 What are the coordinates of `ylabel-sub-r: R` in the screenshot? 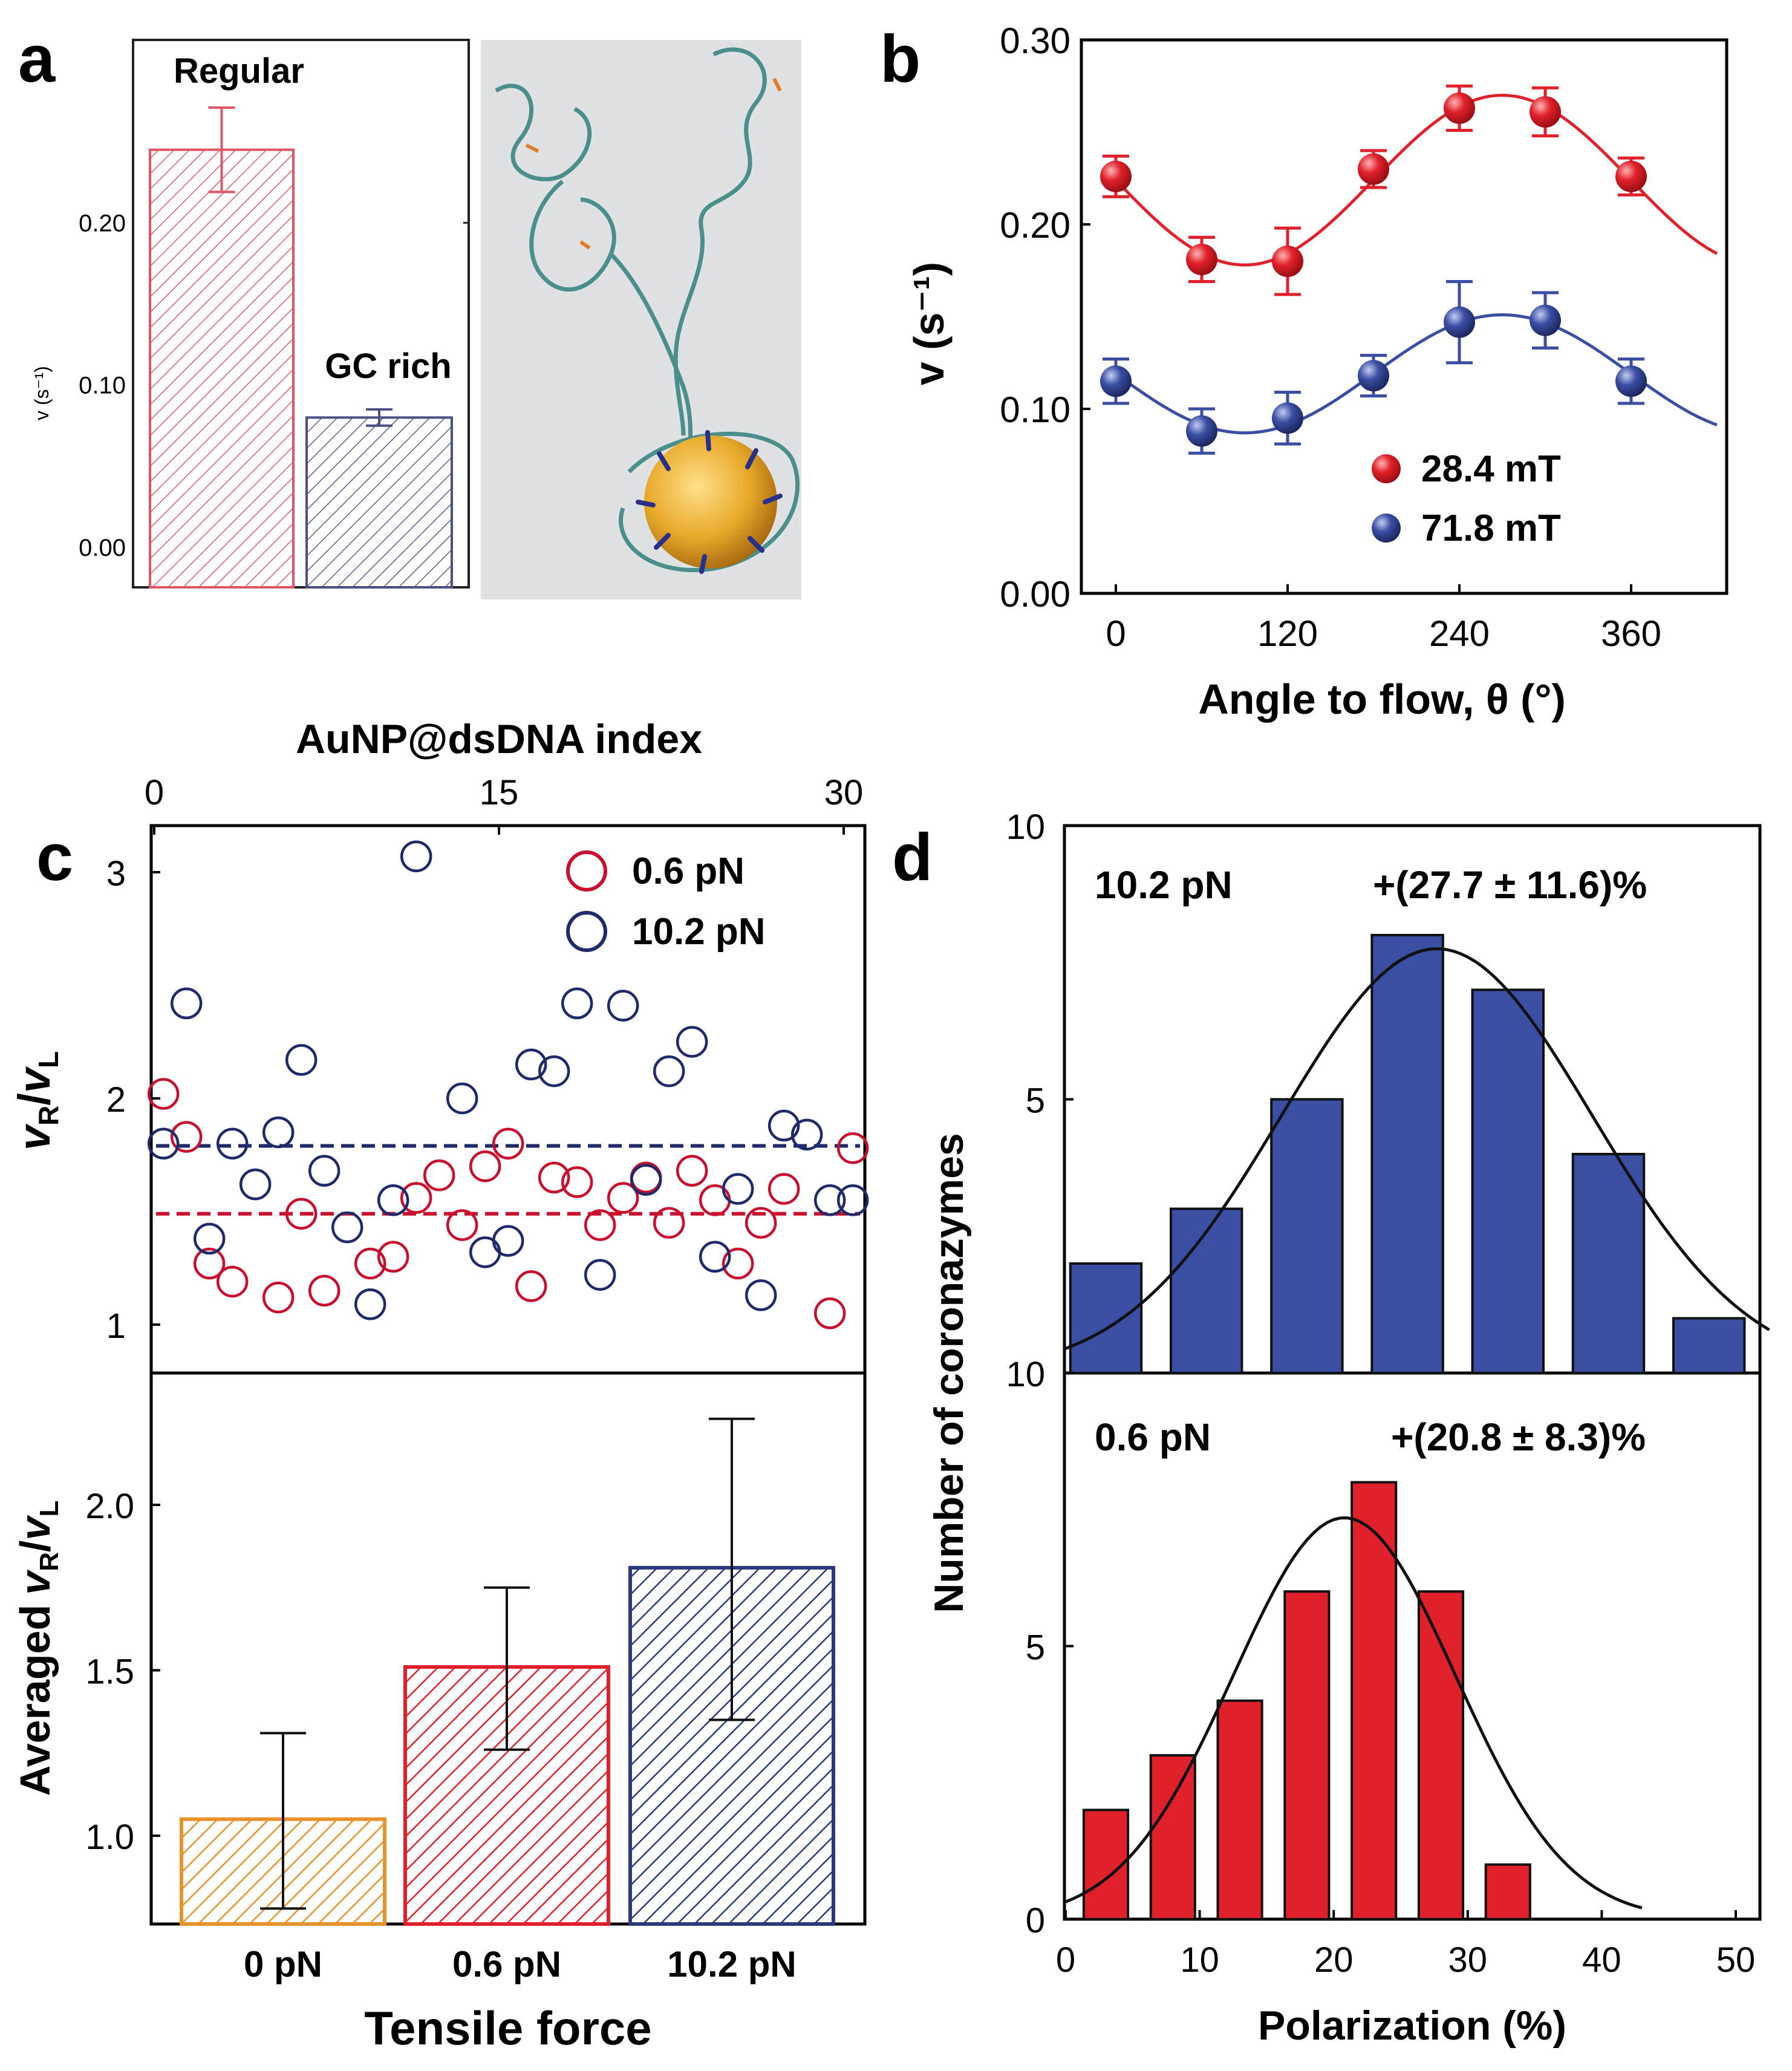 It's located at (48, 1116).